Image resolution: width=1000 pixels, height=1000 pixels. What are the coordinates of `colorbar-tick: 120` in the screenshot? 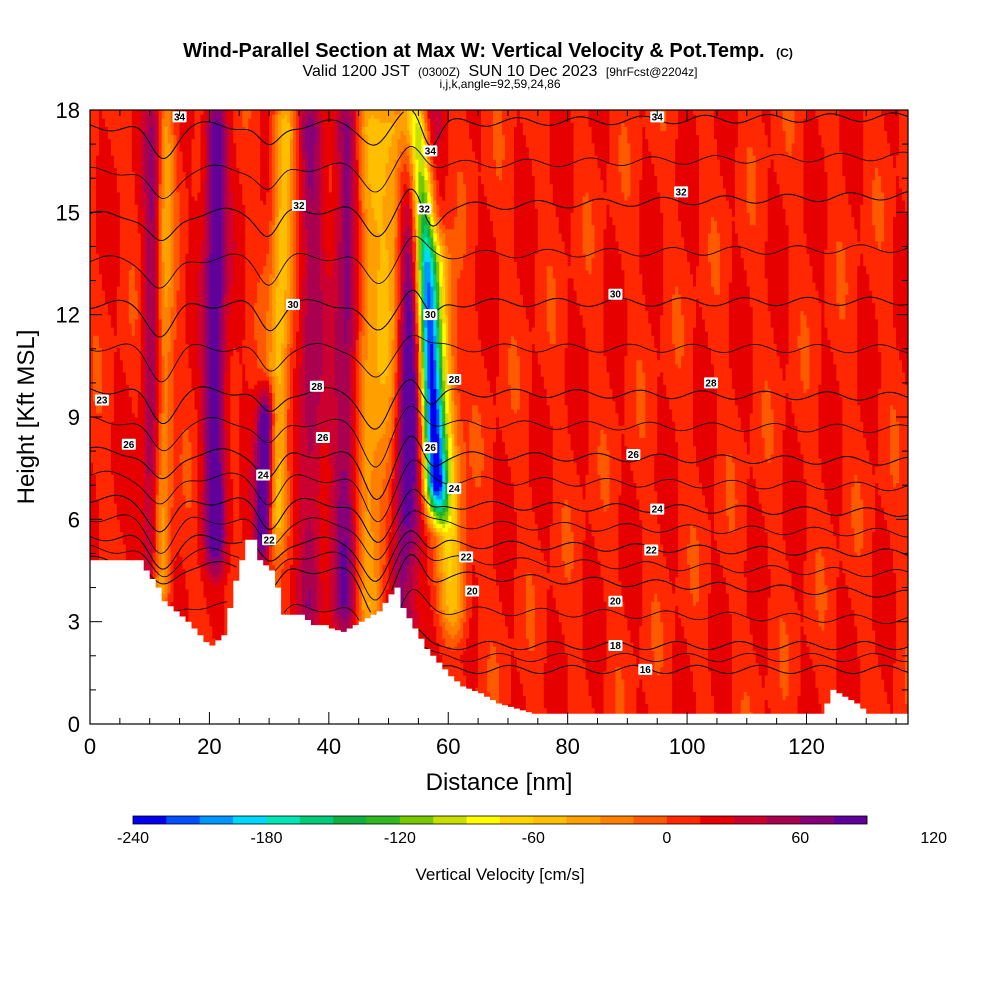 It's located at (933, 838).